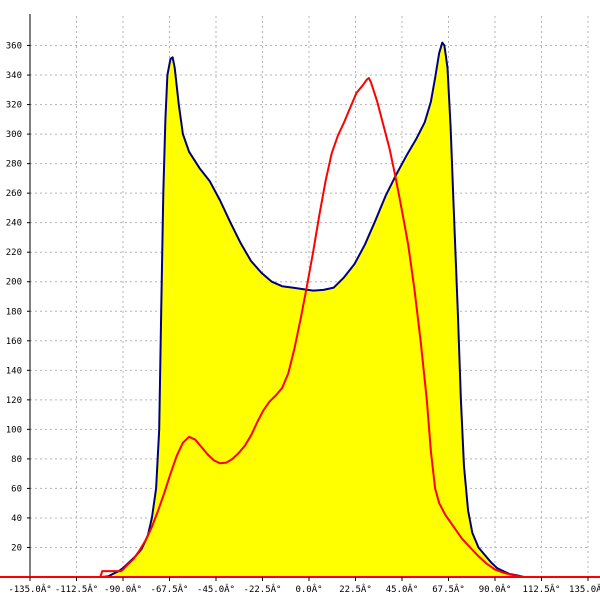  I want to click on x-tick-label: -22.5Â°, so click(263, 589).